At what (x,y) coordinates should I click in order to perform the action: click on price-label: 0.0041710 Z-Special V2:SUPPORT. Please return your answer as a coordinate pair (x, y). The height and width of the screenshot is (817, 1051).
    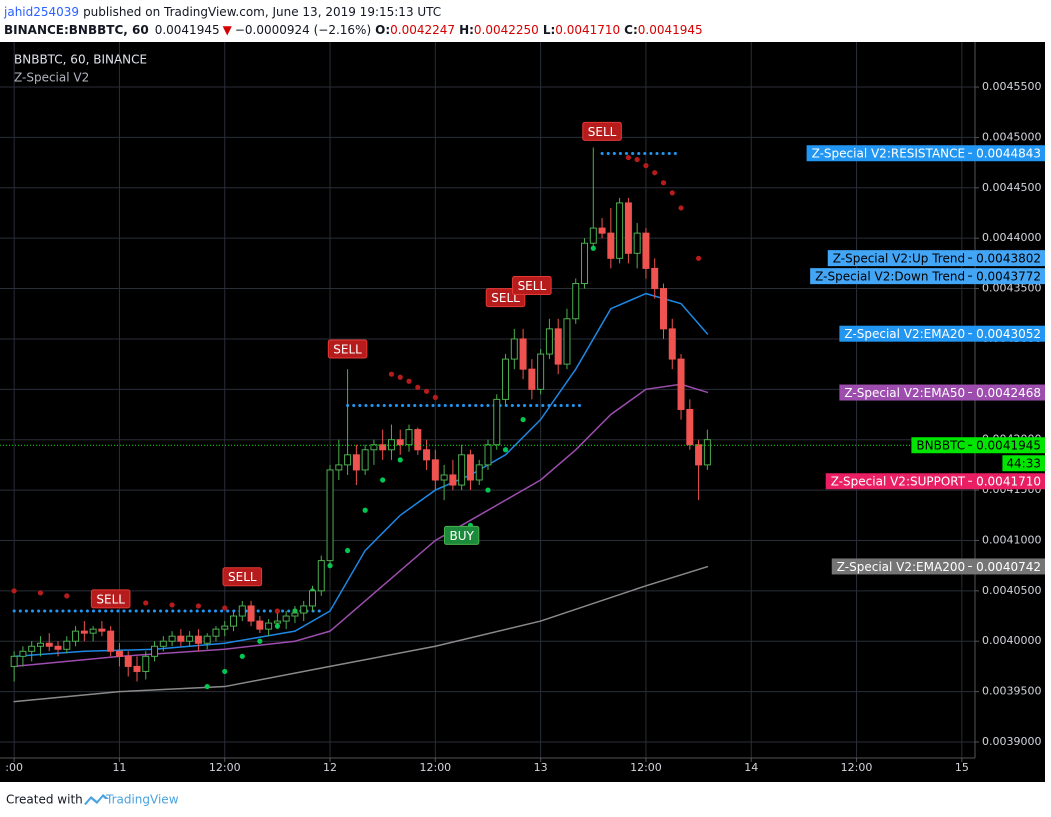
    Looking at the image, I should click on (935, 481).